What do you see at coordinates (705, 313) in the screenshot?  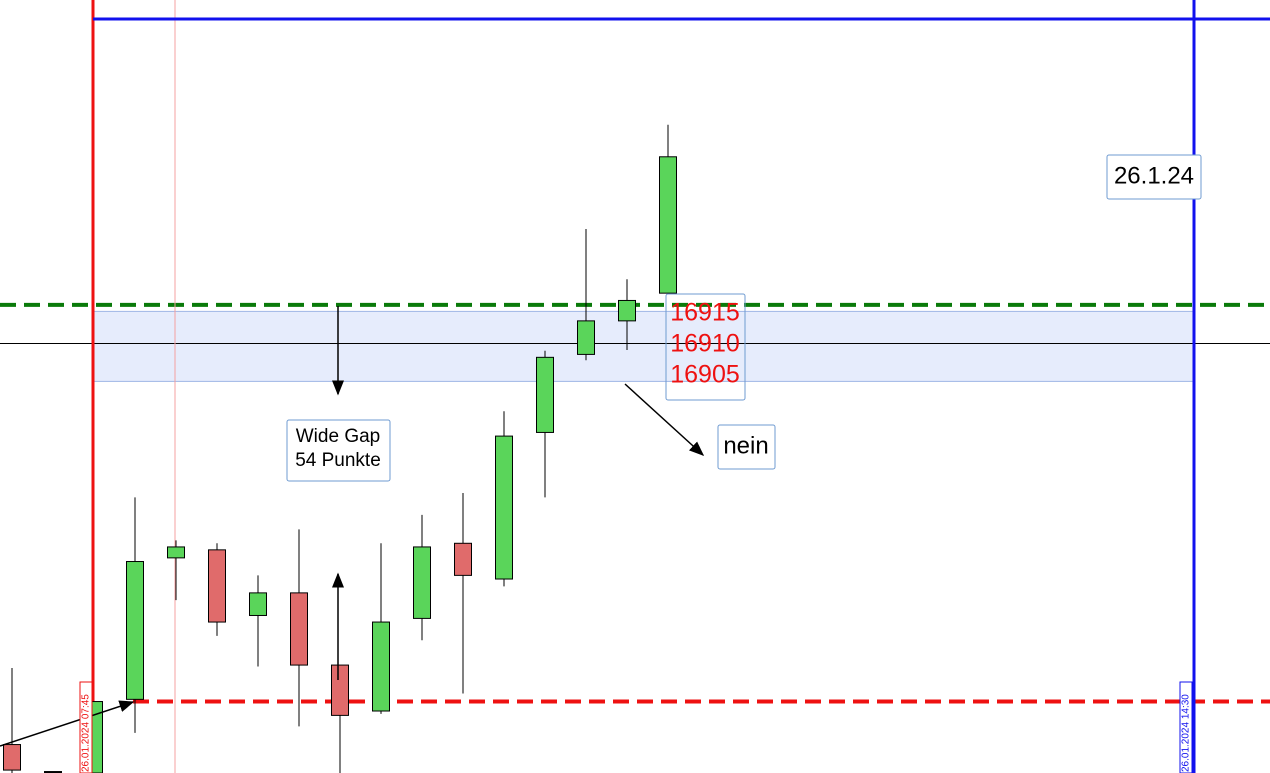 I see `price-label: 16915` at bounding box center [705, 313].